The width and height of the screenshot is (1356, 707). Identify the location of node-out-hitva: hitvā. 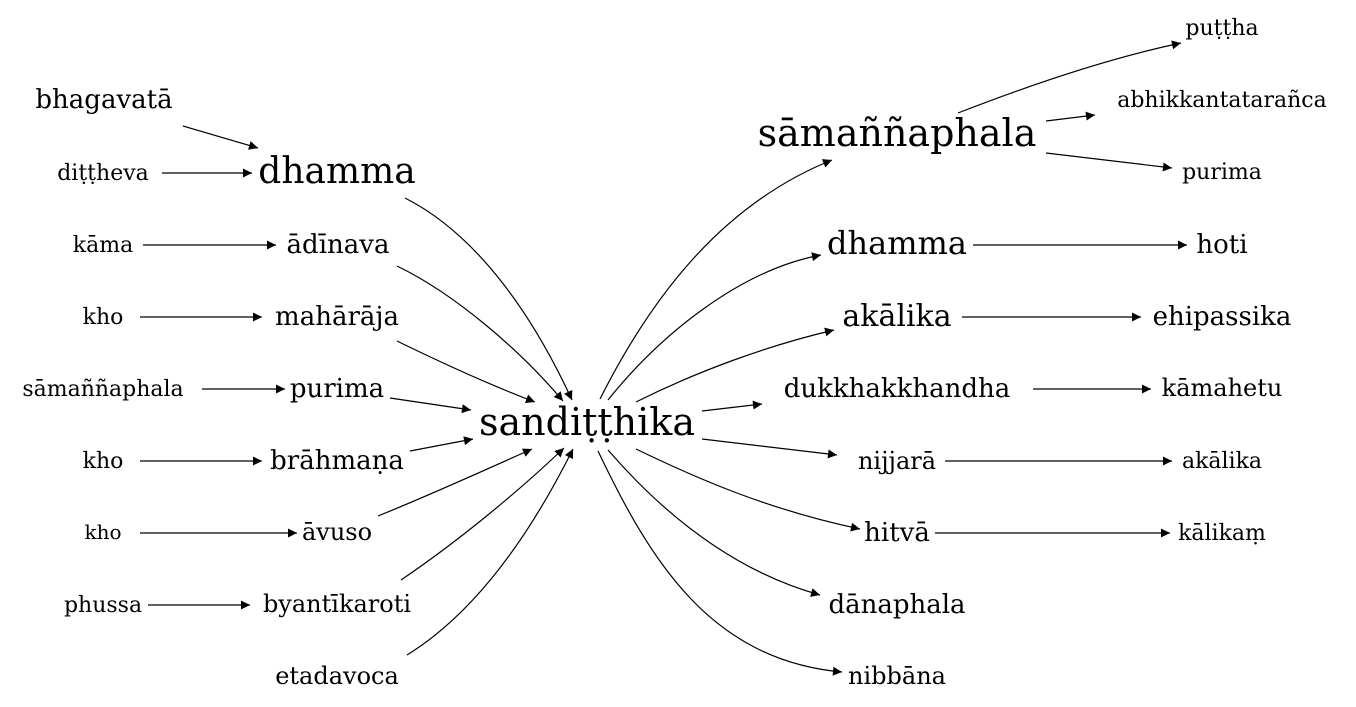
(897, 533).